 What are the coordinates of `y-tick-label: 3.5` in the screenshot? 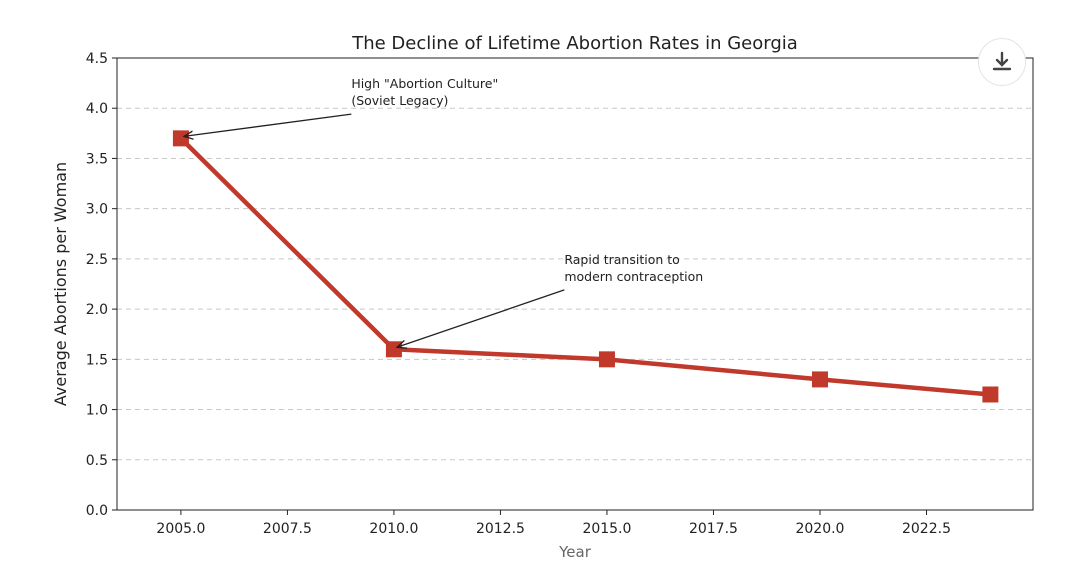 It's located at (97, 159).